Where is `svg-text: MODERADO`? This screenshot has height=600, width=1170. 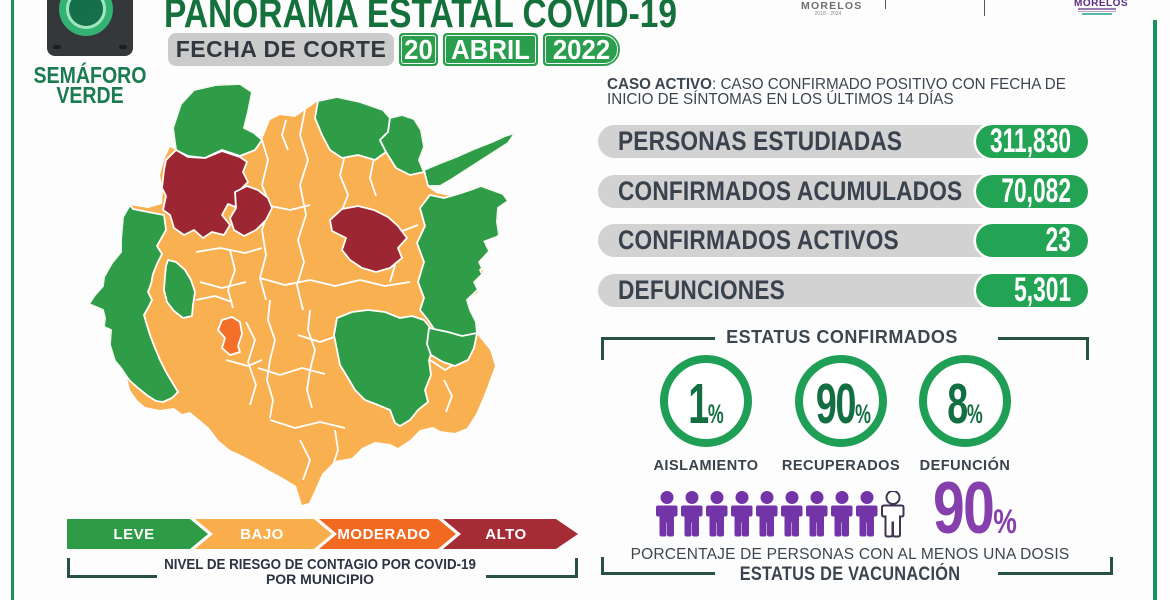
svg-text: MODERADO is located at coordinates (383, 534).